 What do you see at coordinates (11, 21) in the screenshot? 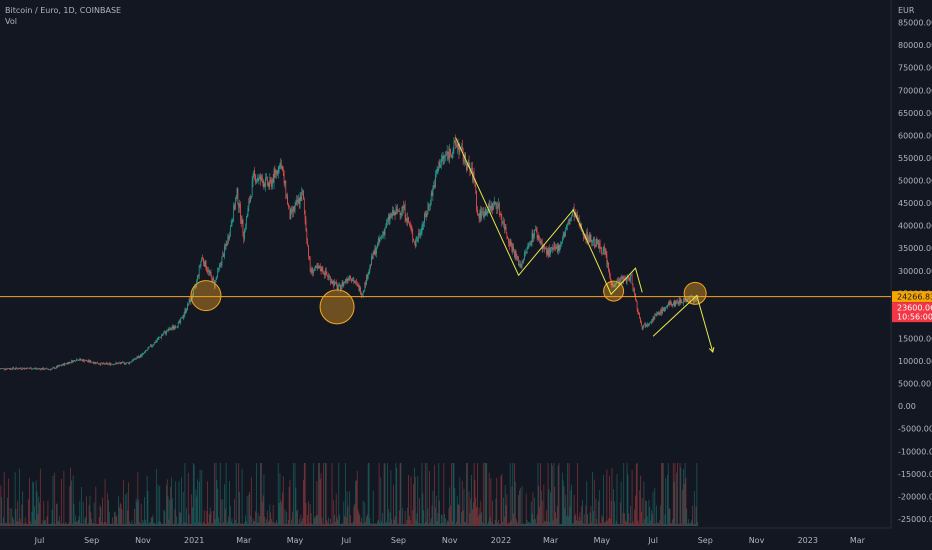
I see `volume-indicator-label: Vol` at bounding box center [11, 21].